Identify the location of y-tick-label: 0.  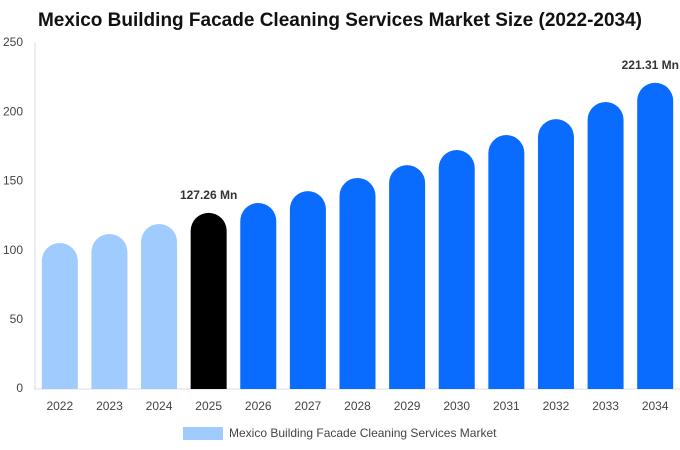
(19, 388).